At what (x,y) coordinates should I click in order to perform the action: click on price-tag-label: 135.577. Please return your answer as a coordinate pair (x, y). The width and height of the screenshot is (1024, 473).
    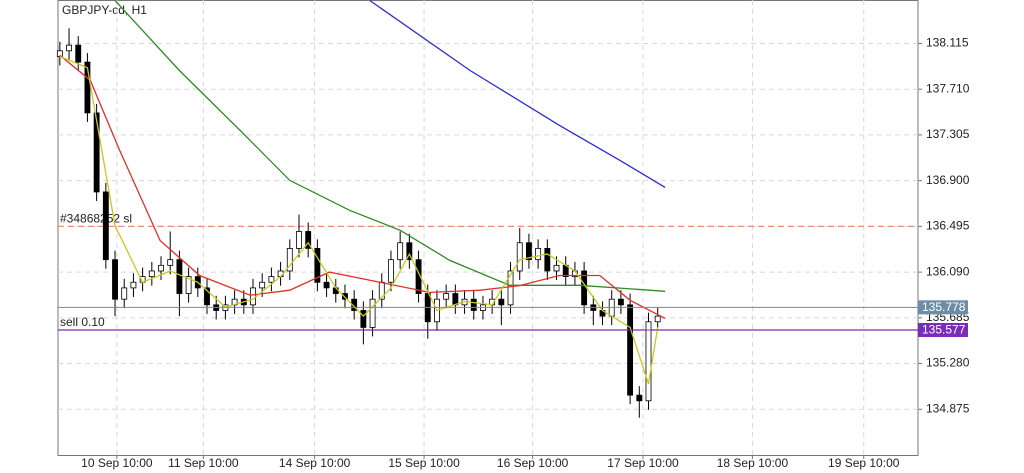
    Looking at the image, I should click on (944, 330).